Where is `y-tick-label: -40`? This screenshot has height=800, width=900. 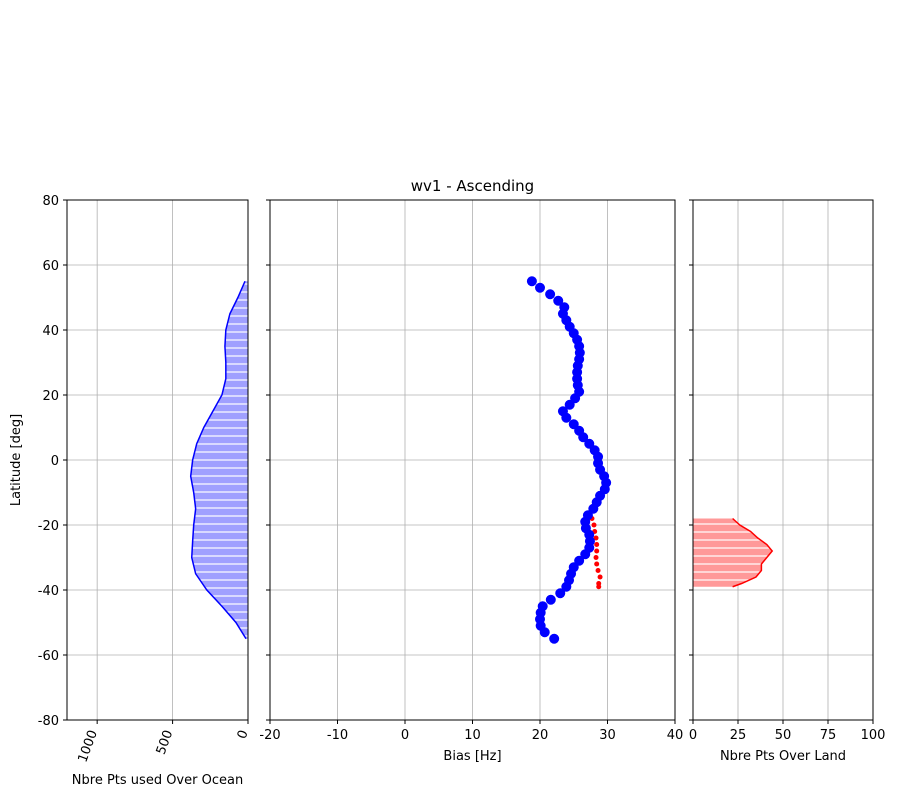 y-tick-label: -40 is located at coordinates (48, 591).